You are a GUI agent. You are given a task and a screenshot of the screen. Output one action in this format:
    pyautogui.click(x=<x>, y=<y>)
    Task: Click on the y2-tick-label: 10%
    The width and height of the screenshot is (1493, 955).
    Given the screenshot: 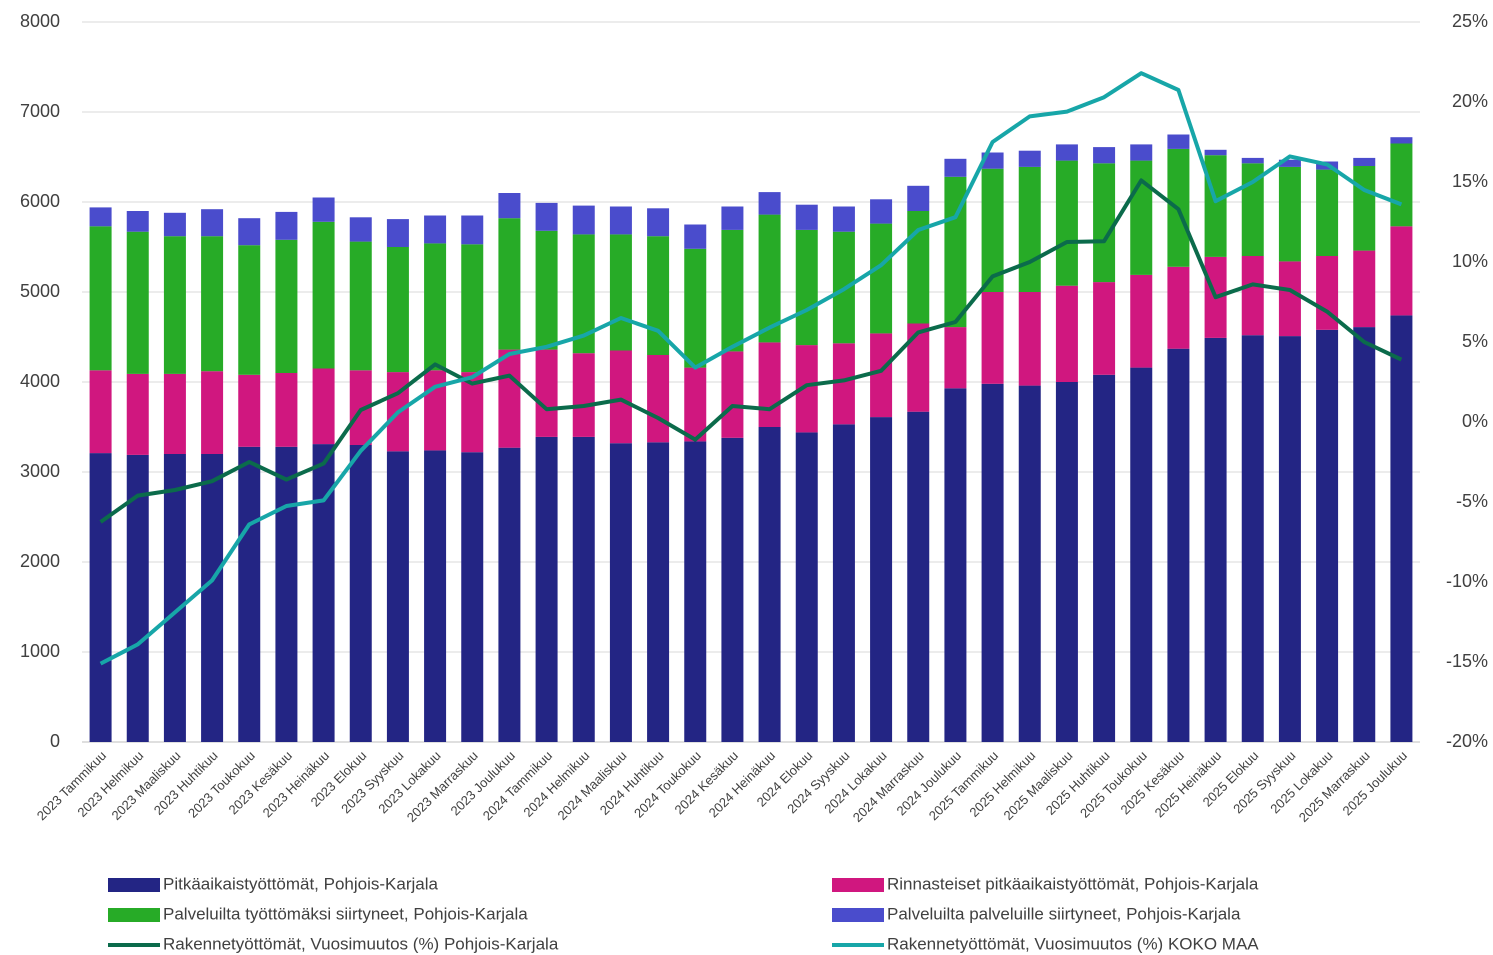 What is the action you would take?
    pyautogui.click(x=1470, y=261)
    